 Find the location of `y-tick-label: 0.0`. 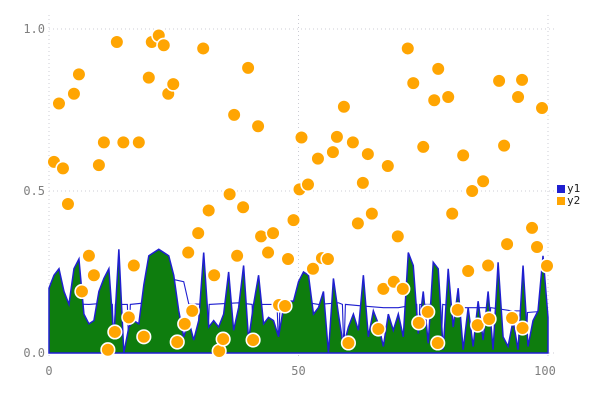

y-tick-label: 0.0 is located at coordinates (34, 353).